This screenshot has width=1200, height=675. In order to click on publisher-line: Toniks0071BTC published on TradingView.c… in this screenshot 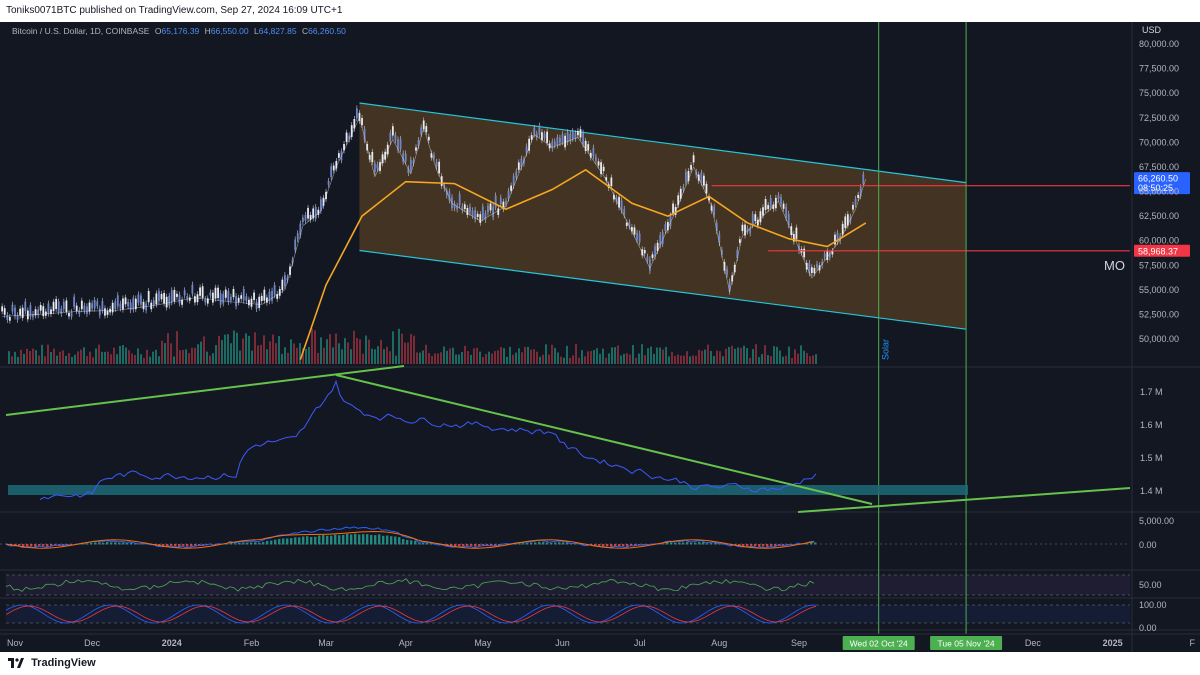, I will do `click(174, 10)`.